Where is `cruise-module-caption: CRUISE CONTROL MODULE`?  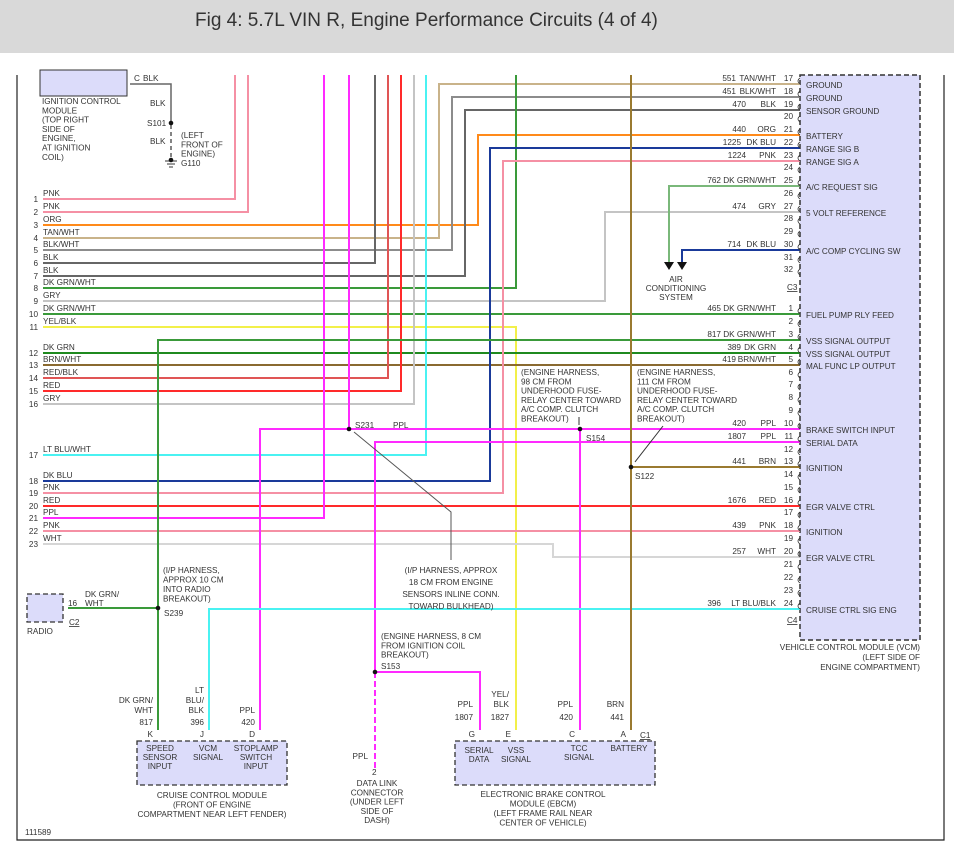 cruise-module-caption: CRUISE CONTROL MODULE is located at coordinates (212, 795).